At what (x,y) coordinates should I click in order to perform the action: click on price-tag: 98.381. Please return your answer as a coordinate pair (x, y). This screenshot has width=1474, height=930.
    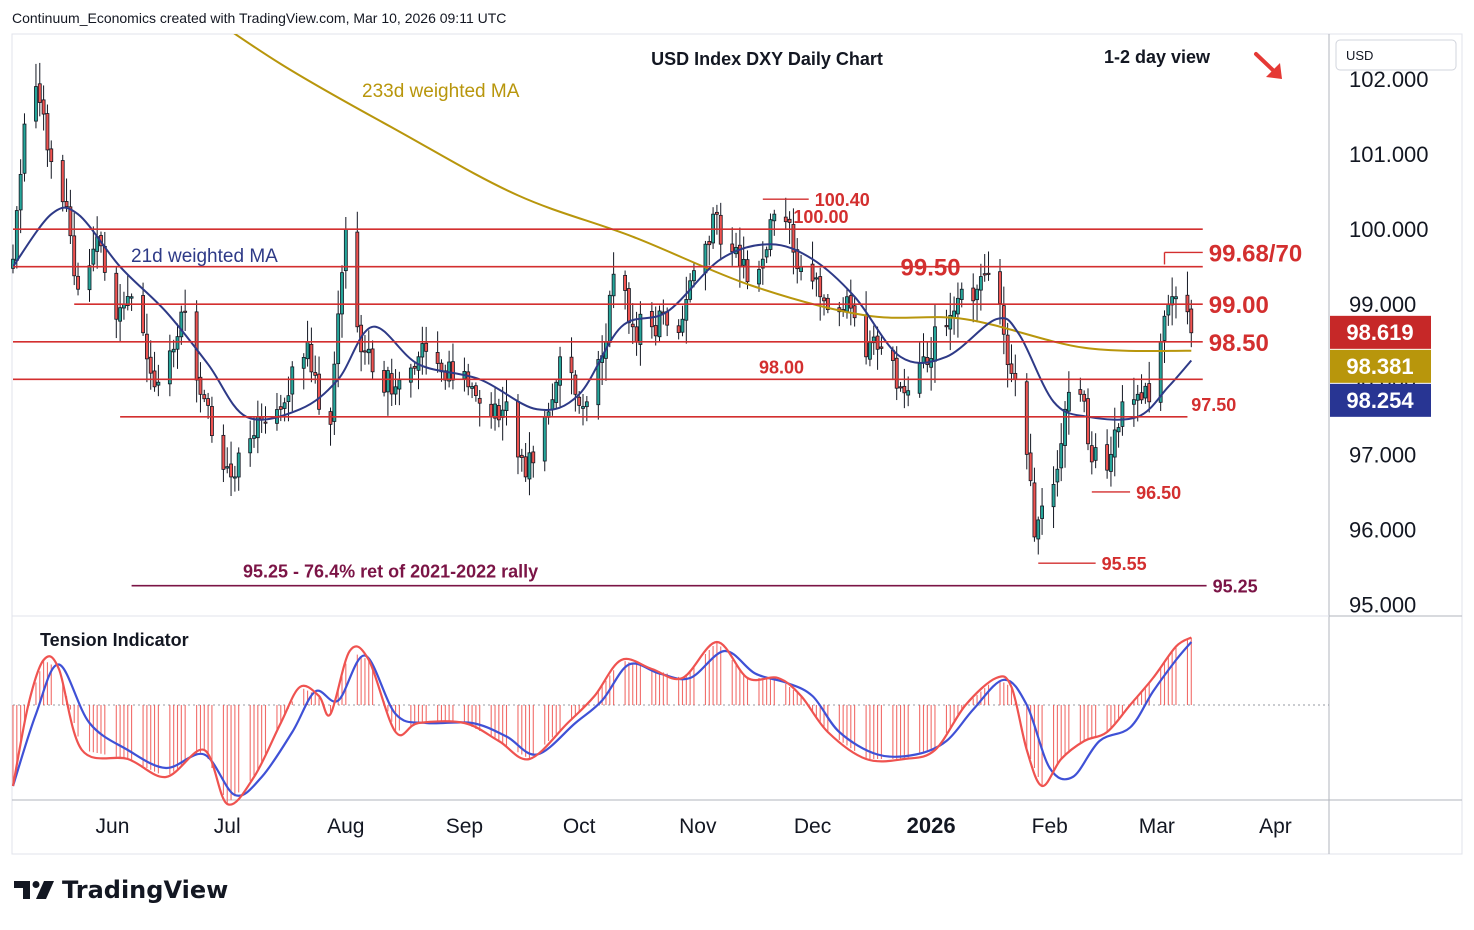
    Looking at the image, I should click on (1380, 366).